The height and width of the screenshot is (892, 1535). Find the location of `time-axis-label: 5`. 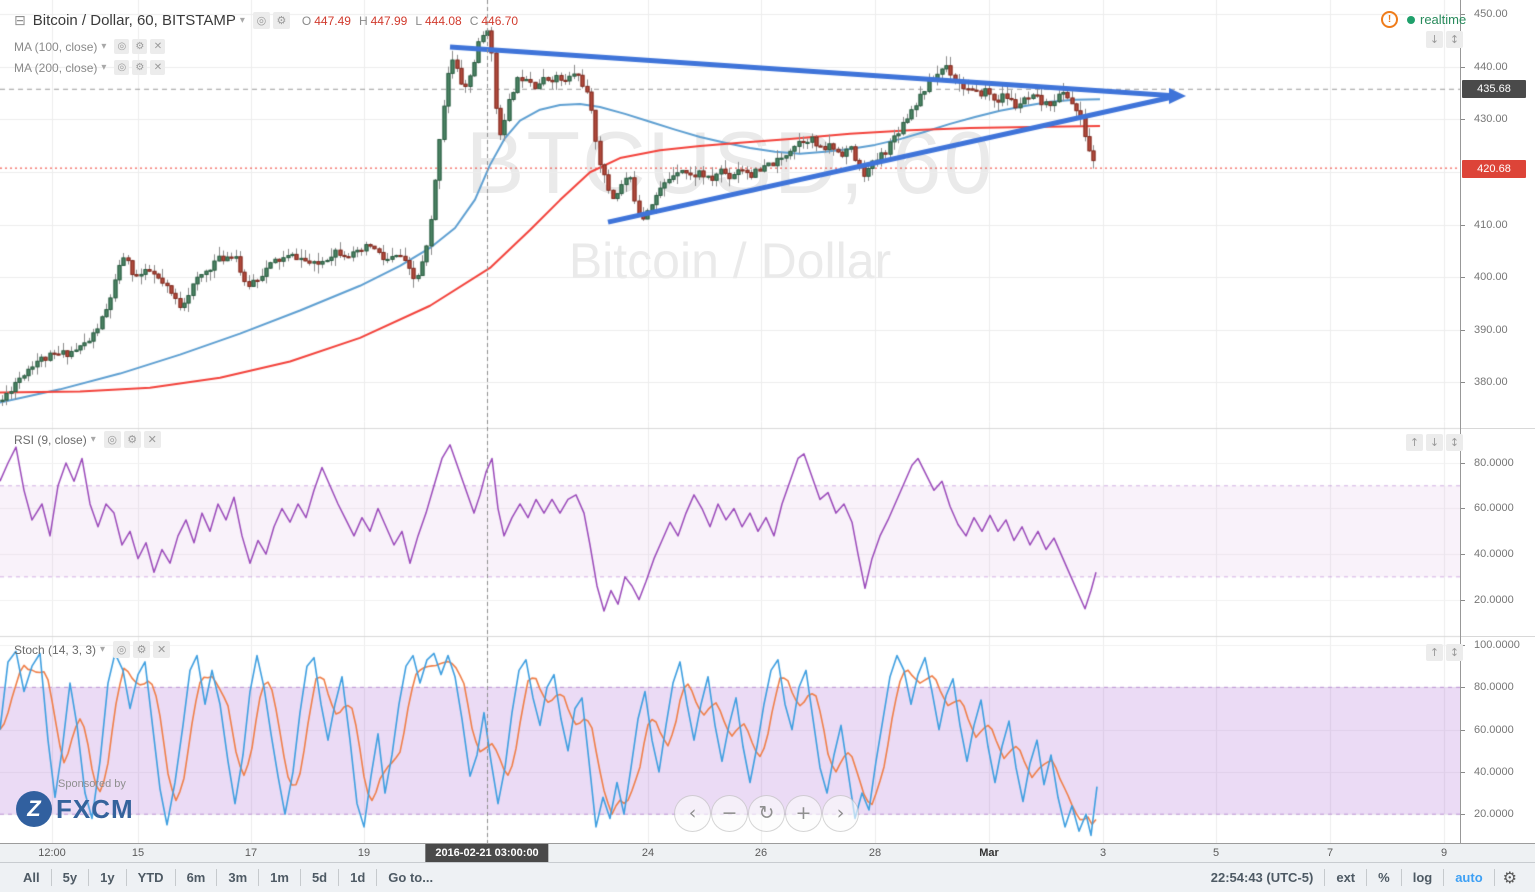

time-axis-label: 5 is located at coordinates (1216, 853).